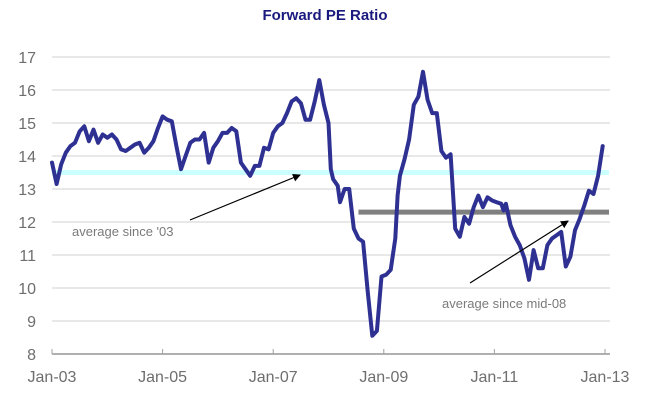  Describe the element at coordinates (31, 322) in the screenshot. I see `y-tick-label: 9` at that location.